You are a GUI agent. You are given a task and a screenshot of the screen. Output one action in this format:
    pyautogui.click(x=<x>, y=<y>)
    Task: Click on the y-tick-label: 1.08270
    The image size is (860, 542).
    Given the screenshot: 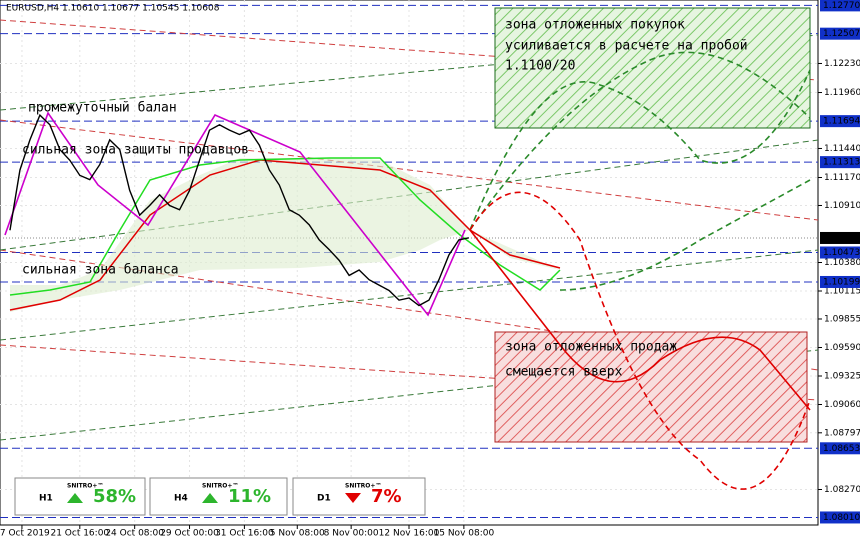 What is the action you would take?
    pyautogui.click(x=842, y=490)
    